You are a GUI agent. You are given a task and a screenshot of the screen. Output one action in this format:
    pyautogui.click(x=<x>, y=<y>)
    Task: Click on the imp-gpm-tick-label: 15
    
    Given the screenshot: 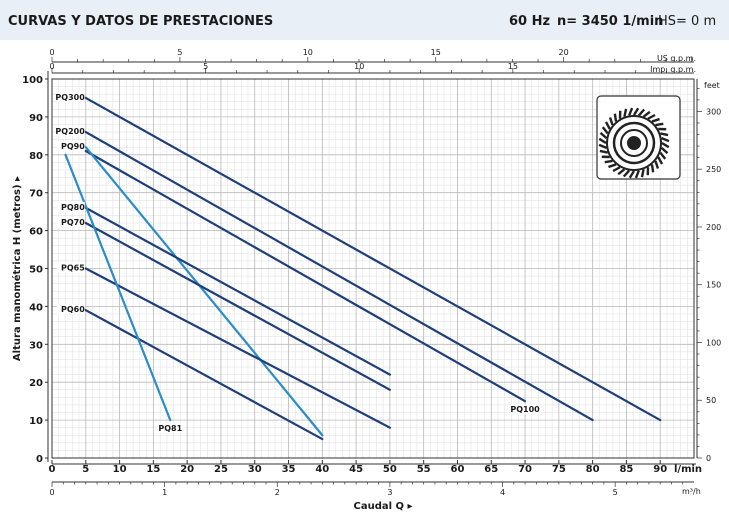 What is the action you would take?
    pyautogui.click(x=513, y=66)
    